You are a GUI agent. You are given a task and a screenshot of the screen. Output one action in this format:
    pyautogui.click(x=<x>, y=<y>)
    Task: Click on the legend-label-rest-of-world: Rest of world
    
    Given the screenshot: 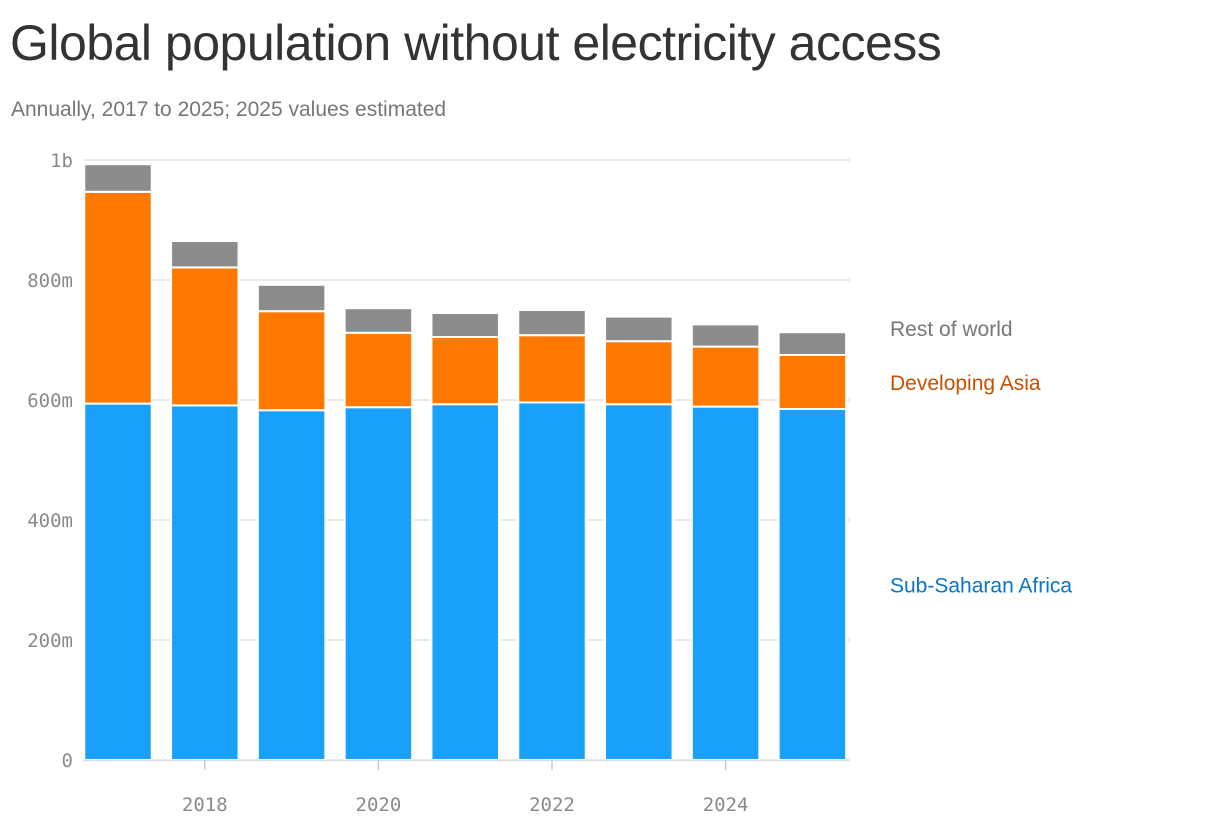 What is the action you would take?
    pyautogui.click(x=951, y=329)
    